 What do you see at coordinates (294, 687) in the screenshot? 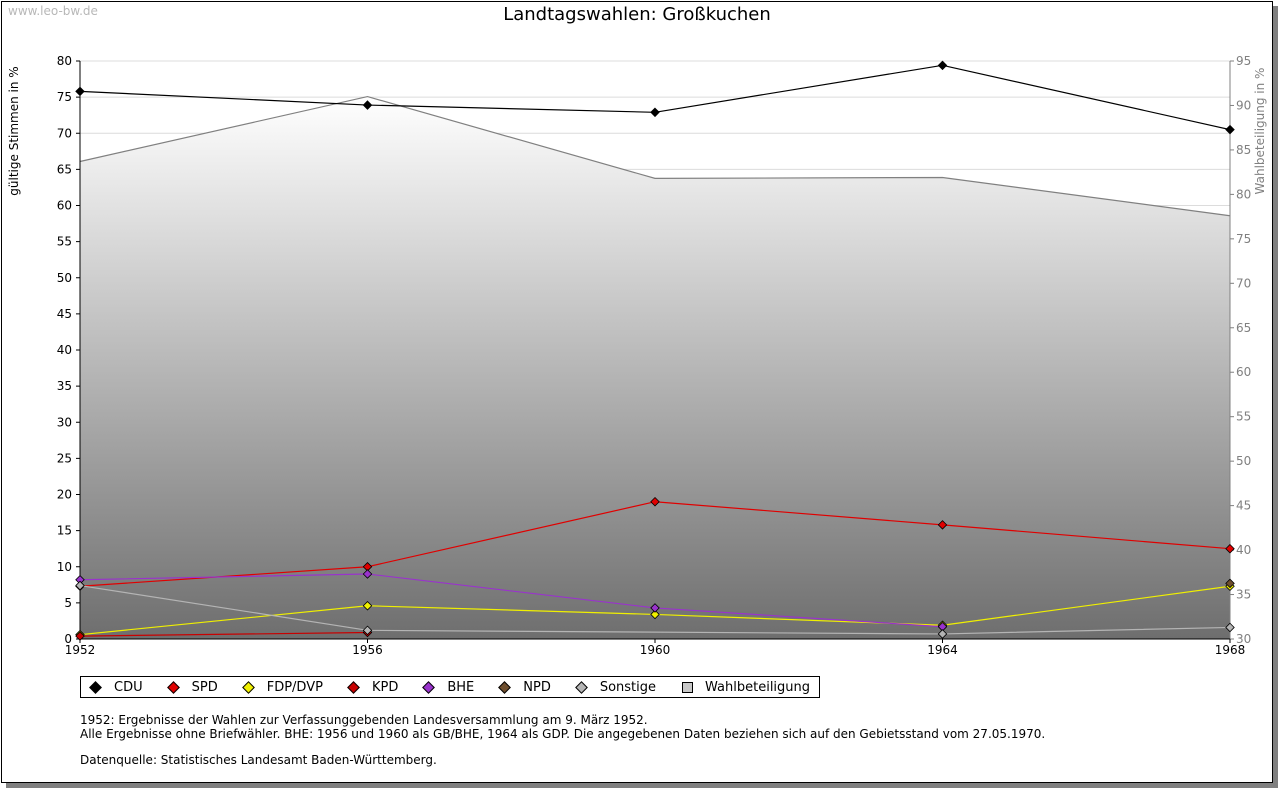
I see `legend-label-fdp-dvp: FDP/DVP` at bounding box center [294, 687].